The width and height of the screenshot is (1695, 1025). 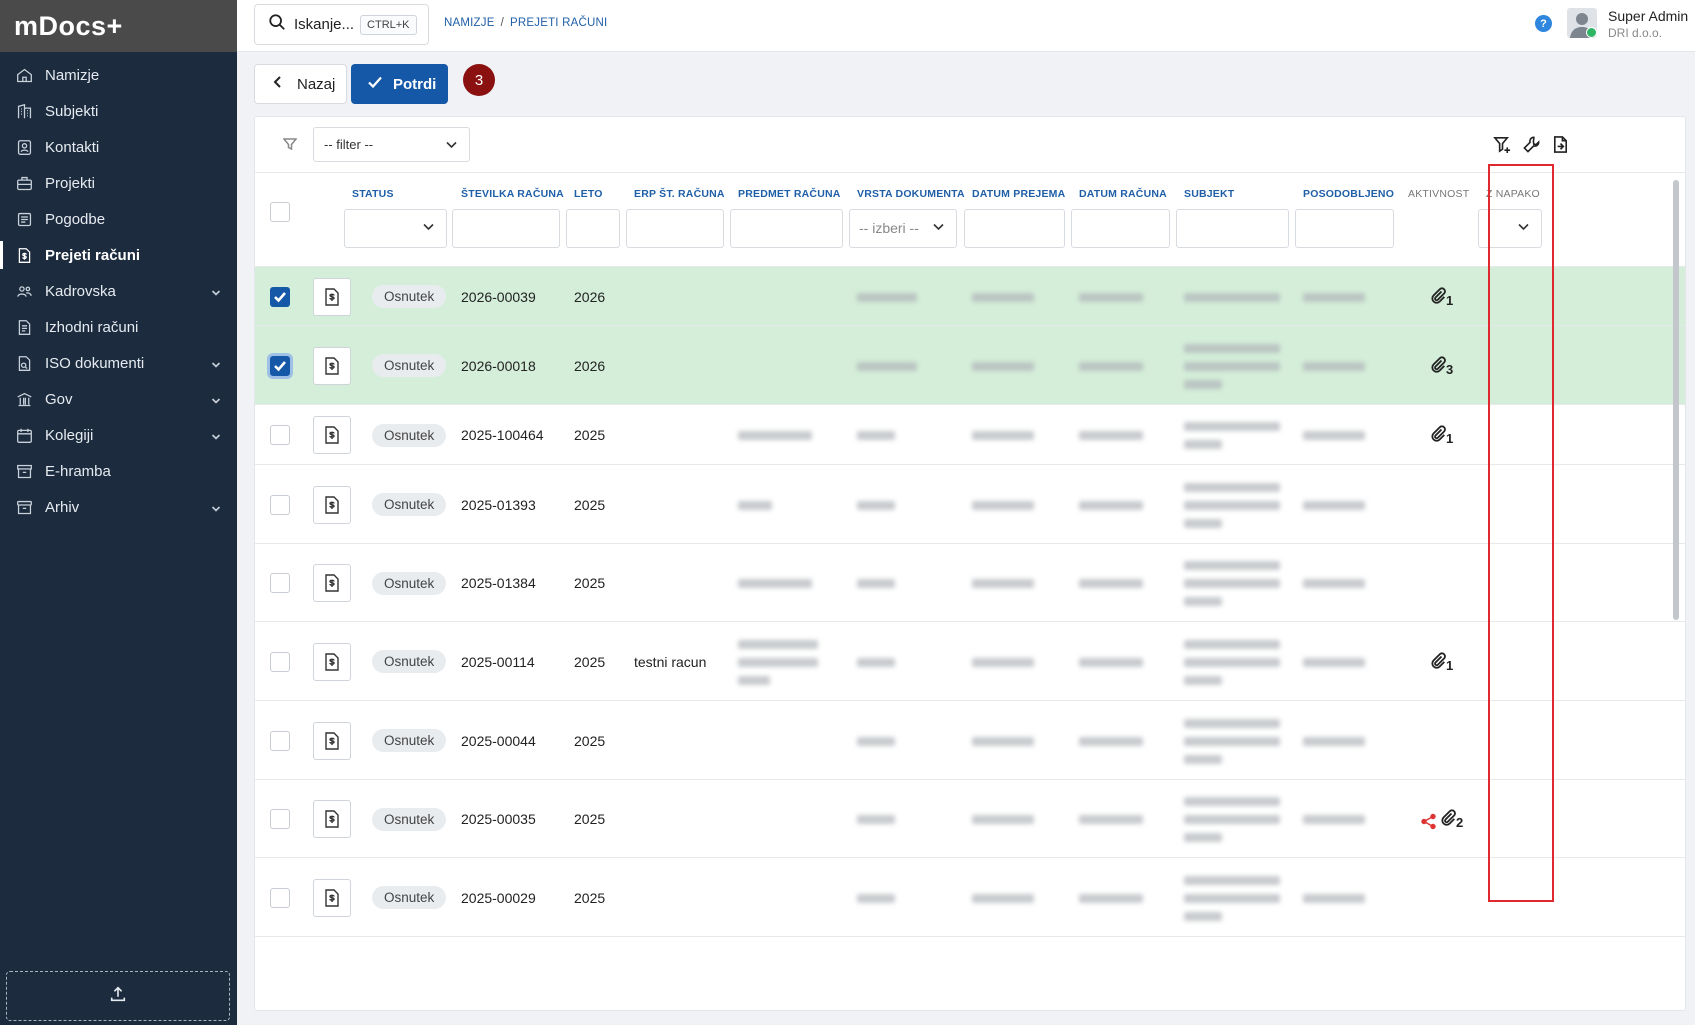 What do you see at coordinates (970, 296) in the screenshot?
I see `table-row: Osnutek 2026-00039 2026 1` at bounding box center [970, 296].